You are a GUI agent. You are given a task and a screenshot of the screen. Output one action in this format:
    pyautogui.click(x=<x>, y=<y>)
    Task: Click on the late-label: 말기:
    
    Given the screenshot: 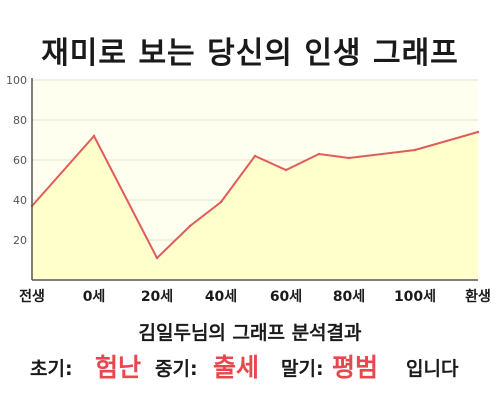 What is the action you would take?
    pyautogui.click(x=302, y=369)
    